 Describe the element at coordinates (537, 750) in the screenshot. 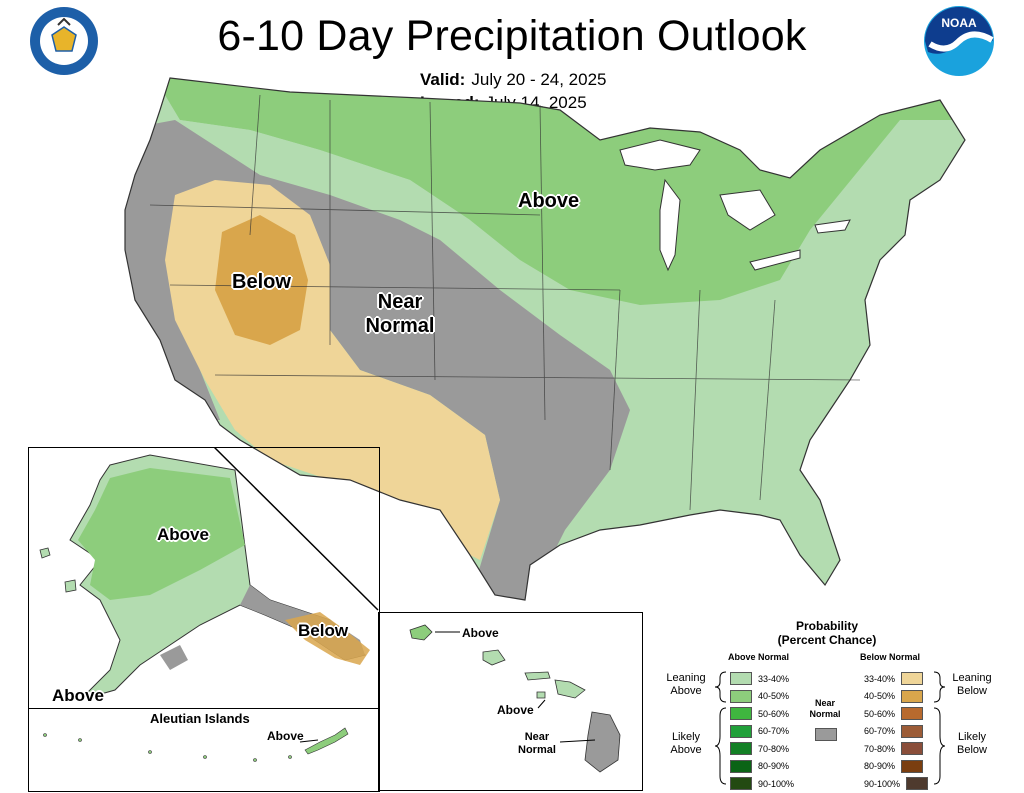

I see `hawaii-normal-word: Normal` at that location.